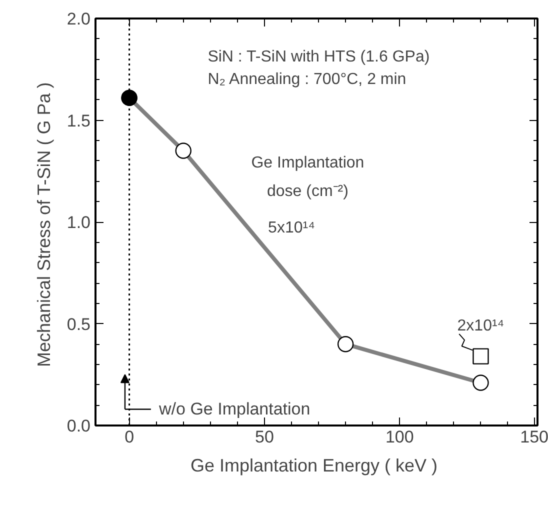 This screenshot has height=506, width=548. I want to click on y-axis-title: Mechanical Stress of T-SiN ( G Pa ), so click(44, 225).